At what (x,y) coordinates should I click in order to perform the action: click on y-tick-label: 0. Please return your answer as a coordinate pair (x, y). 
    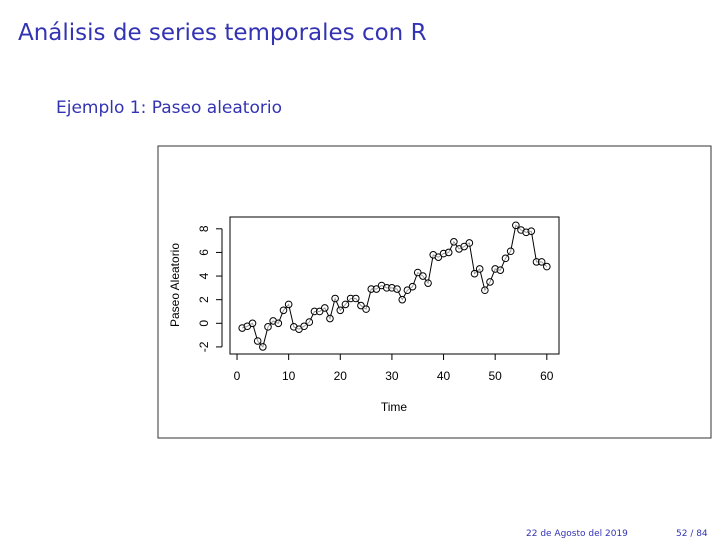
    Looking at the image, I should click on (204, 323).